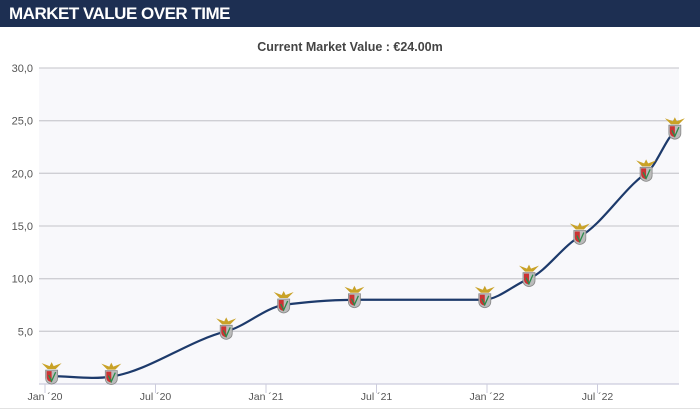 The image size is (700, 419). What do you see at coordinates (350, 13) in the screenshot?
I see `section-header: MARKET VALUE OVER TIME` at bounding box center [350, 13].